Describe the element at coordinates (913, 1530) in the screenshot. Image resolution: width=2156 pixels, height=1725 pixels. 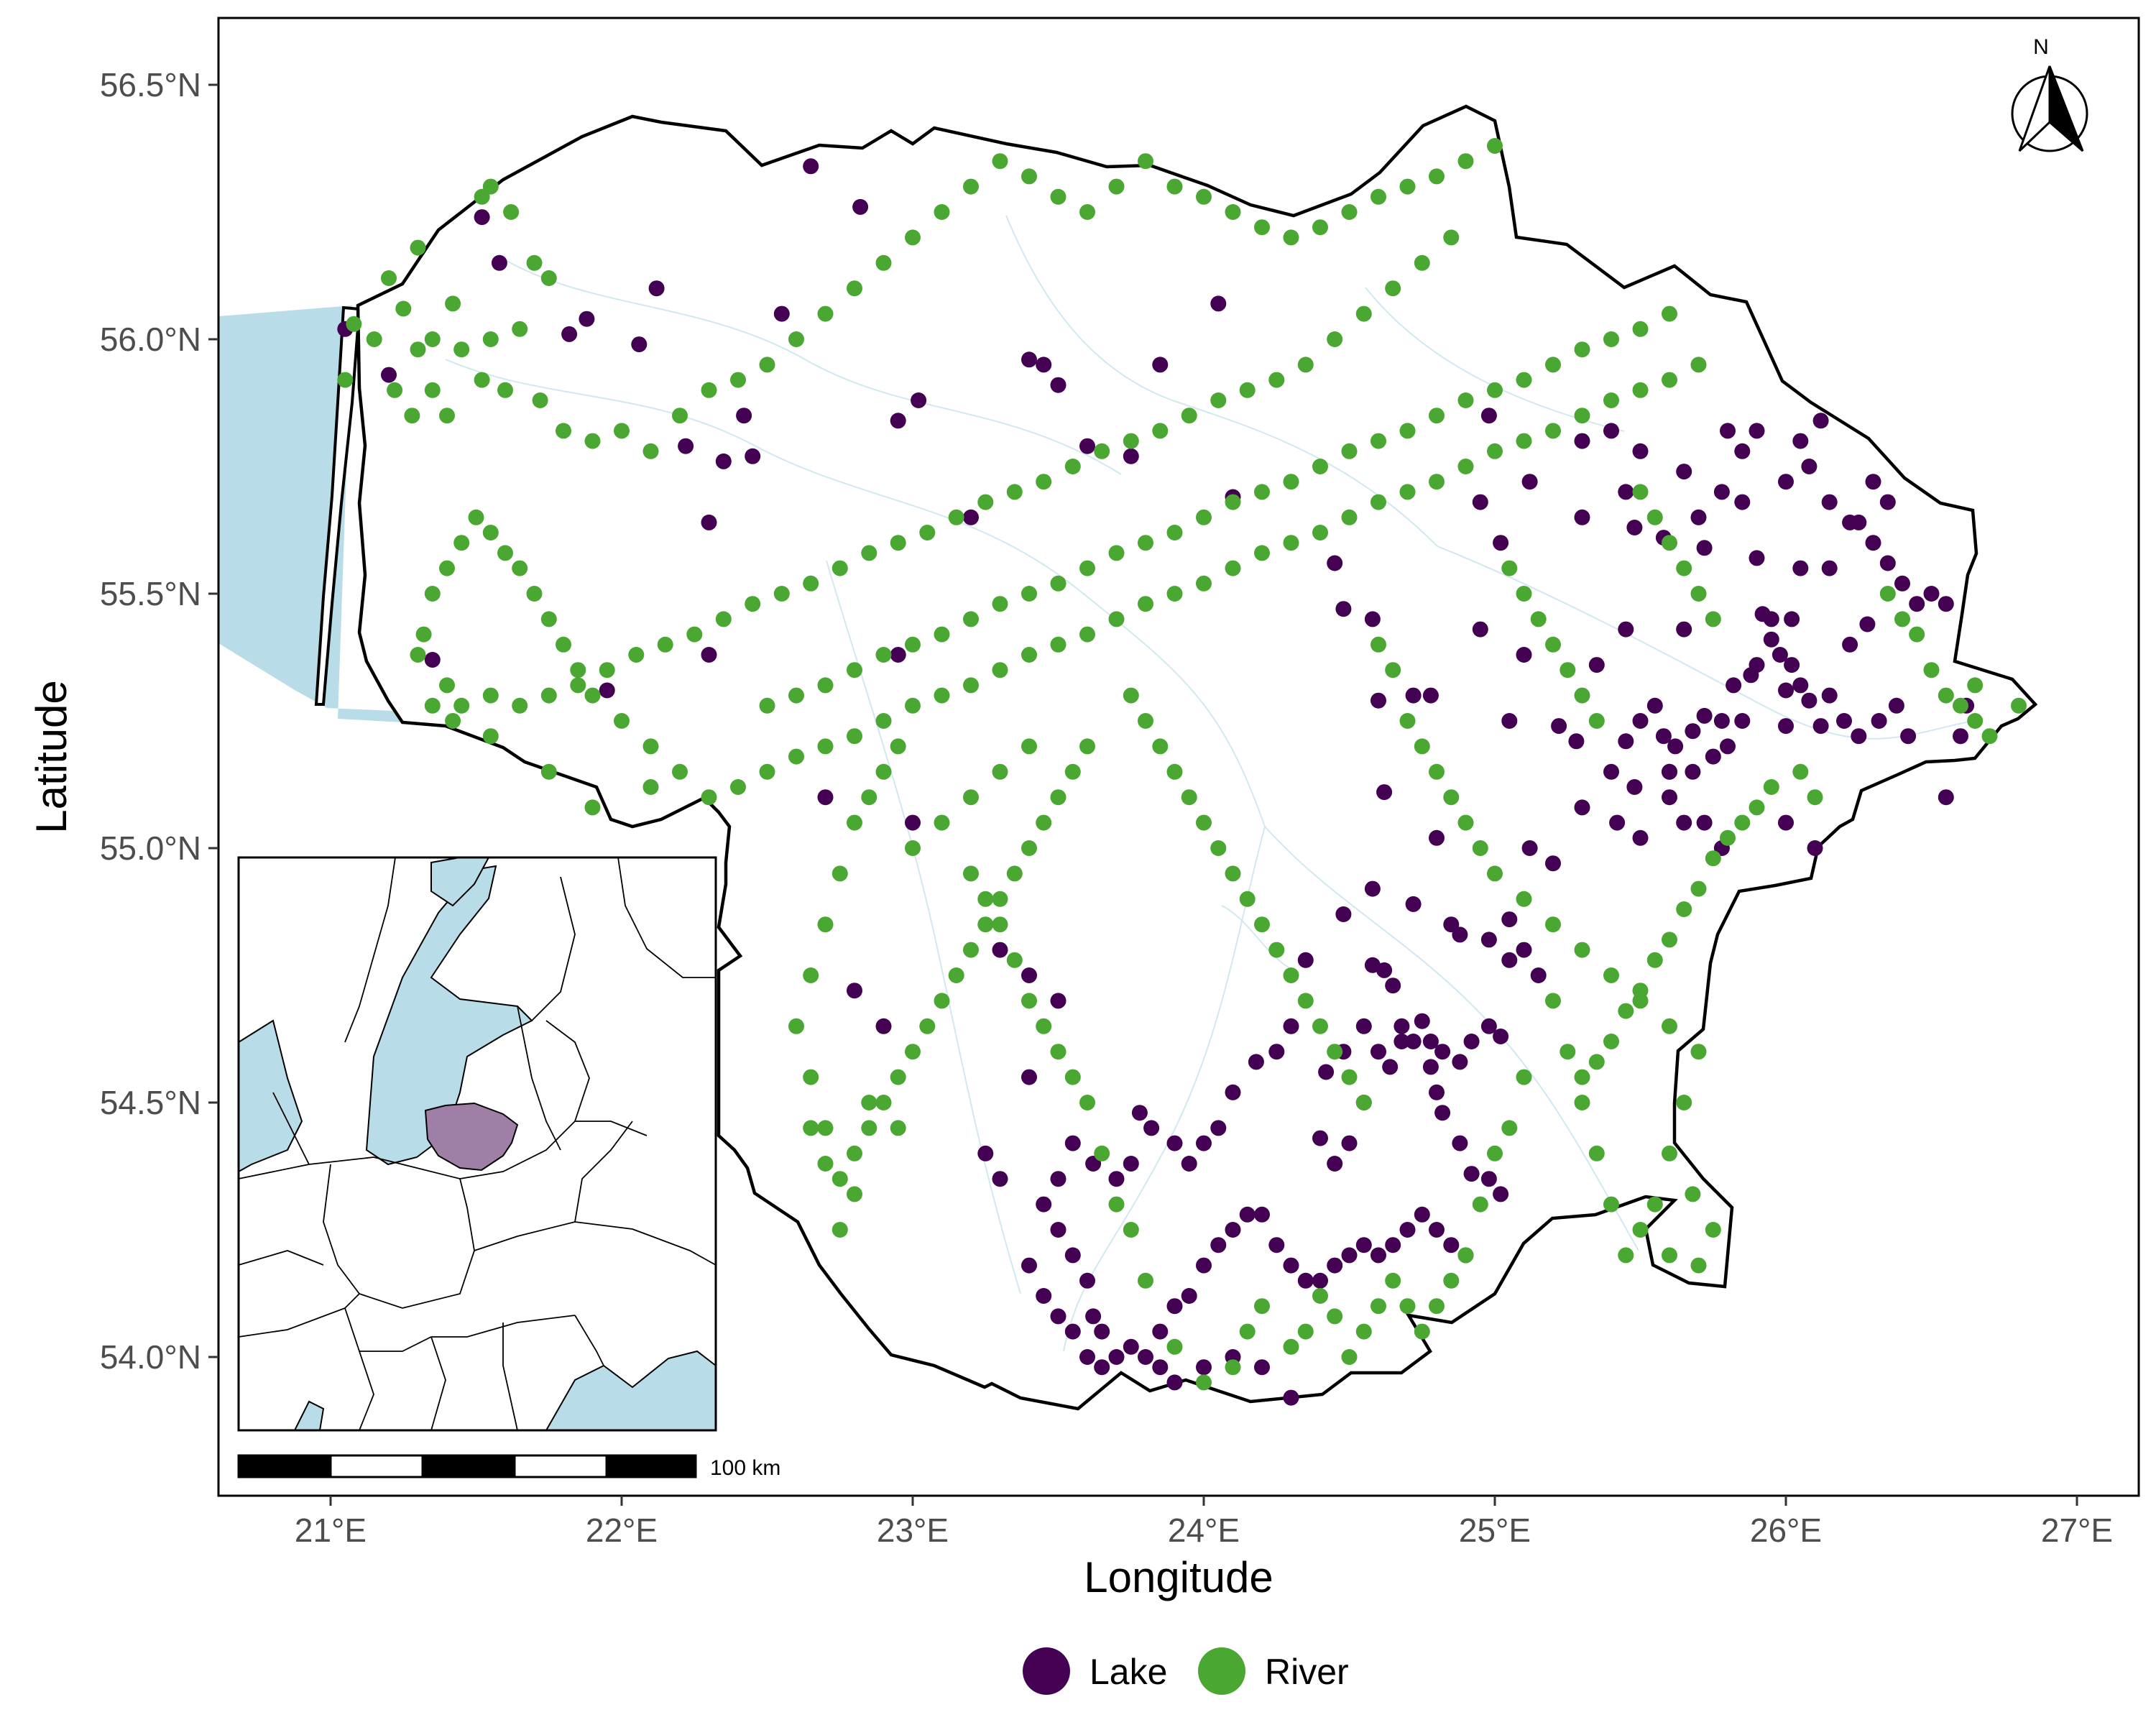
I see `x-tick-label: 23°E` at that location.